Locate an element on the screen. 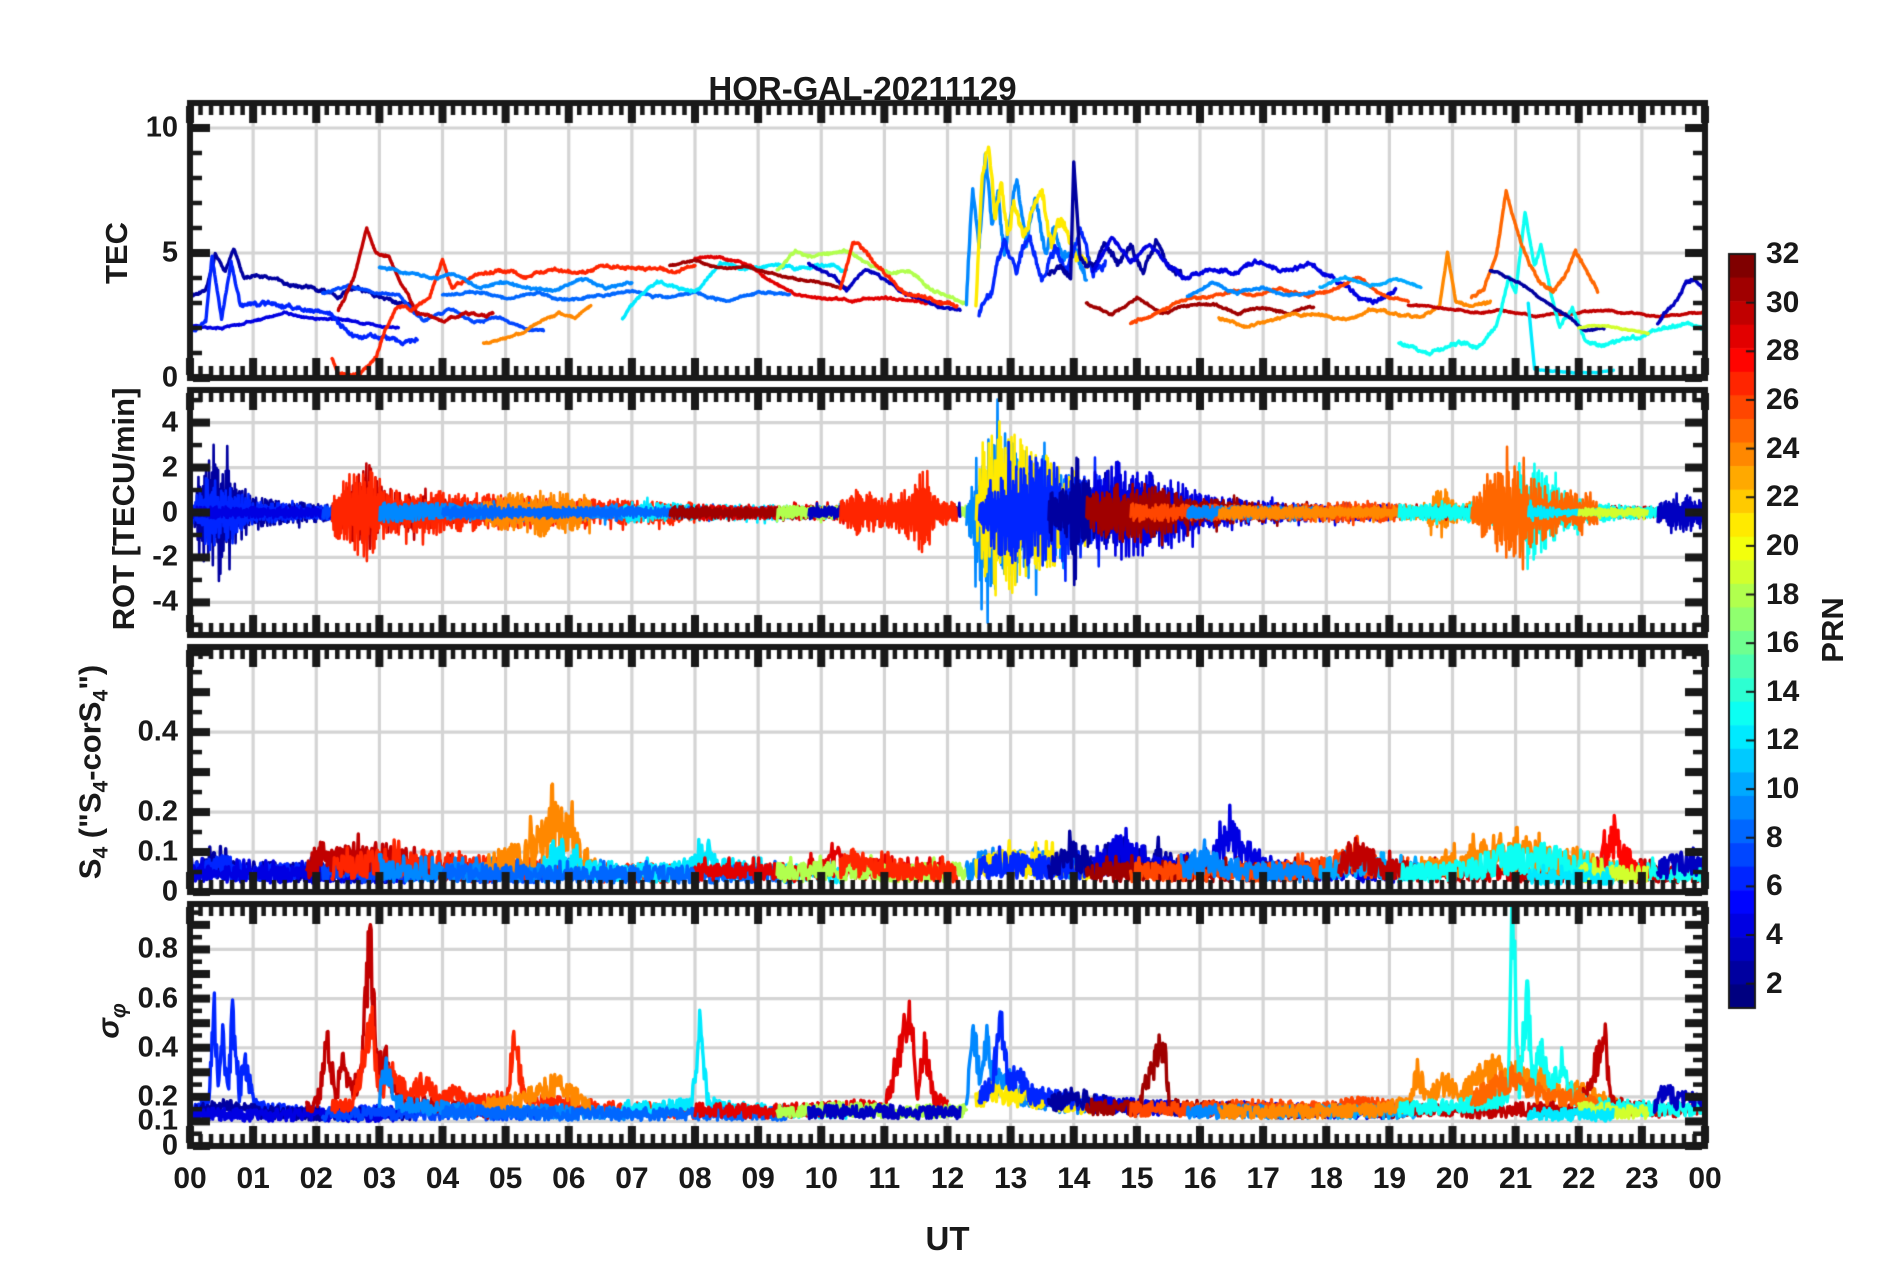 The image size is (1902, 1272). x-tick-label: 05 is located at coordinates (505, 1178).